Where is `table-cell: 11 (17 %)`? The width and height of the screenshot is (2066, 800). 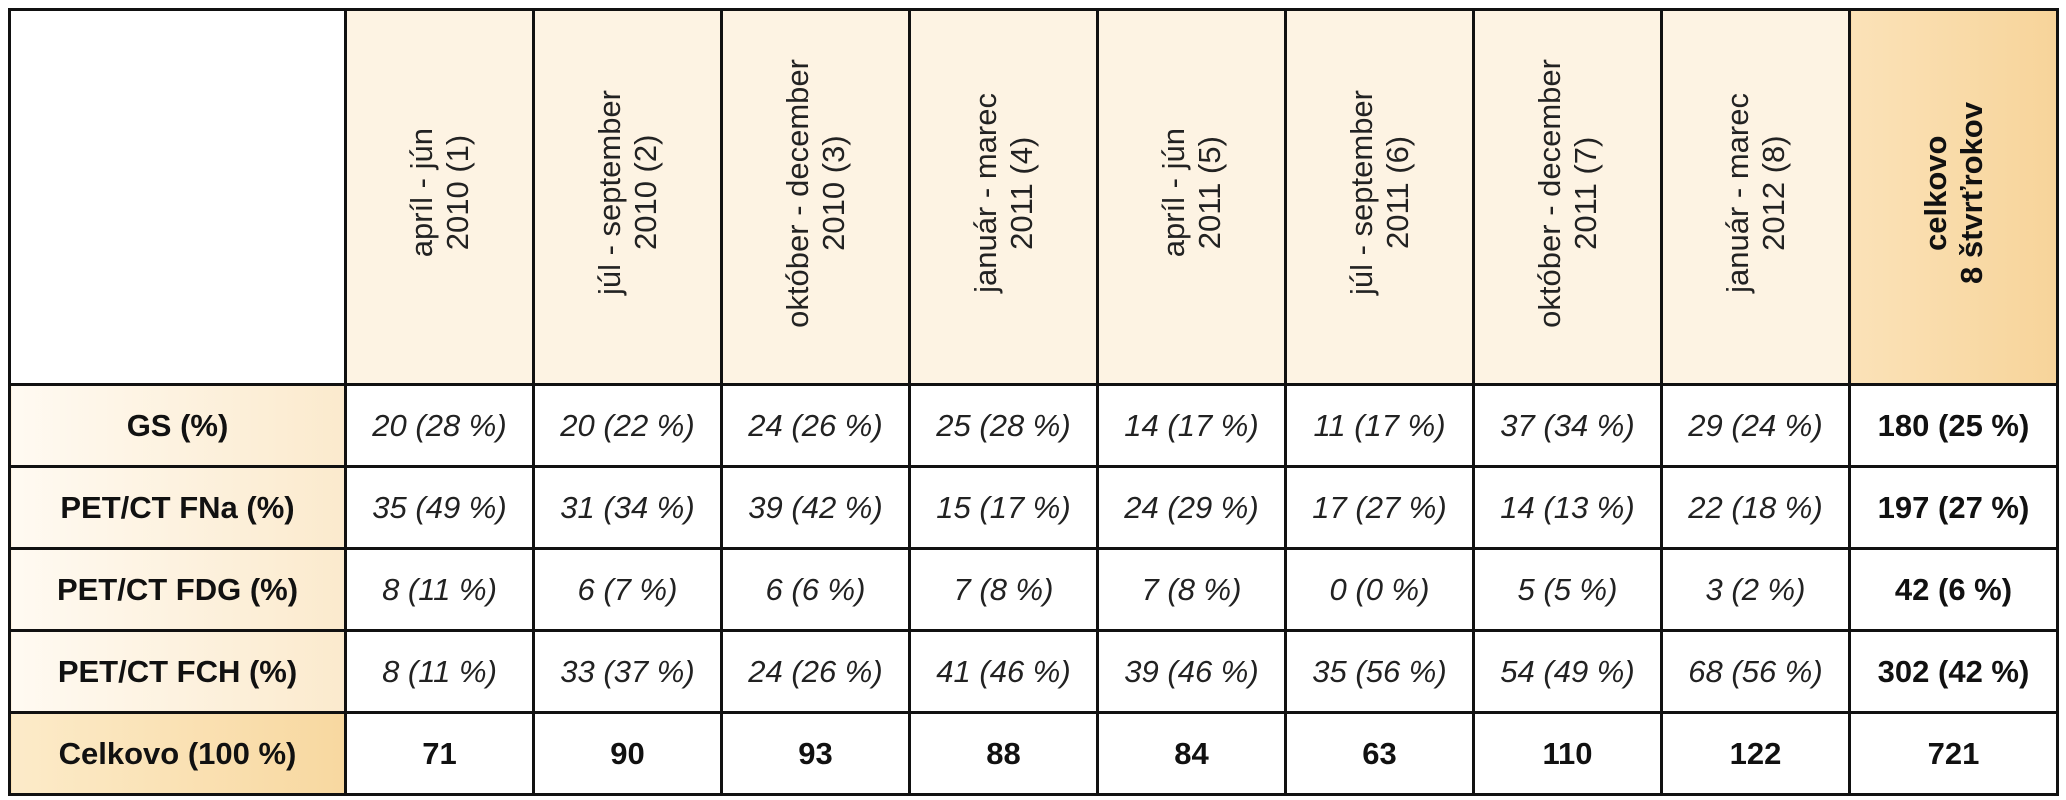
table-cell: 11 (17 %) is located at coordinates (1379, 425).